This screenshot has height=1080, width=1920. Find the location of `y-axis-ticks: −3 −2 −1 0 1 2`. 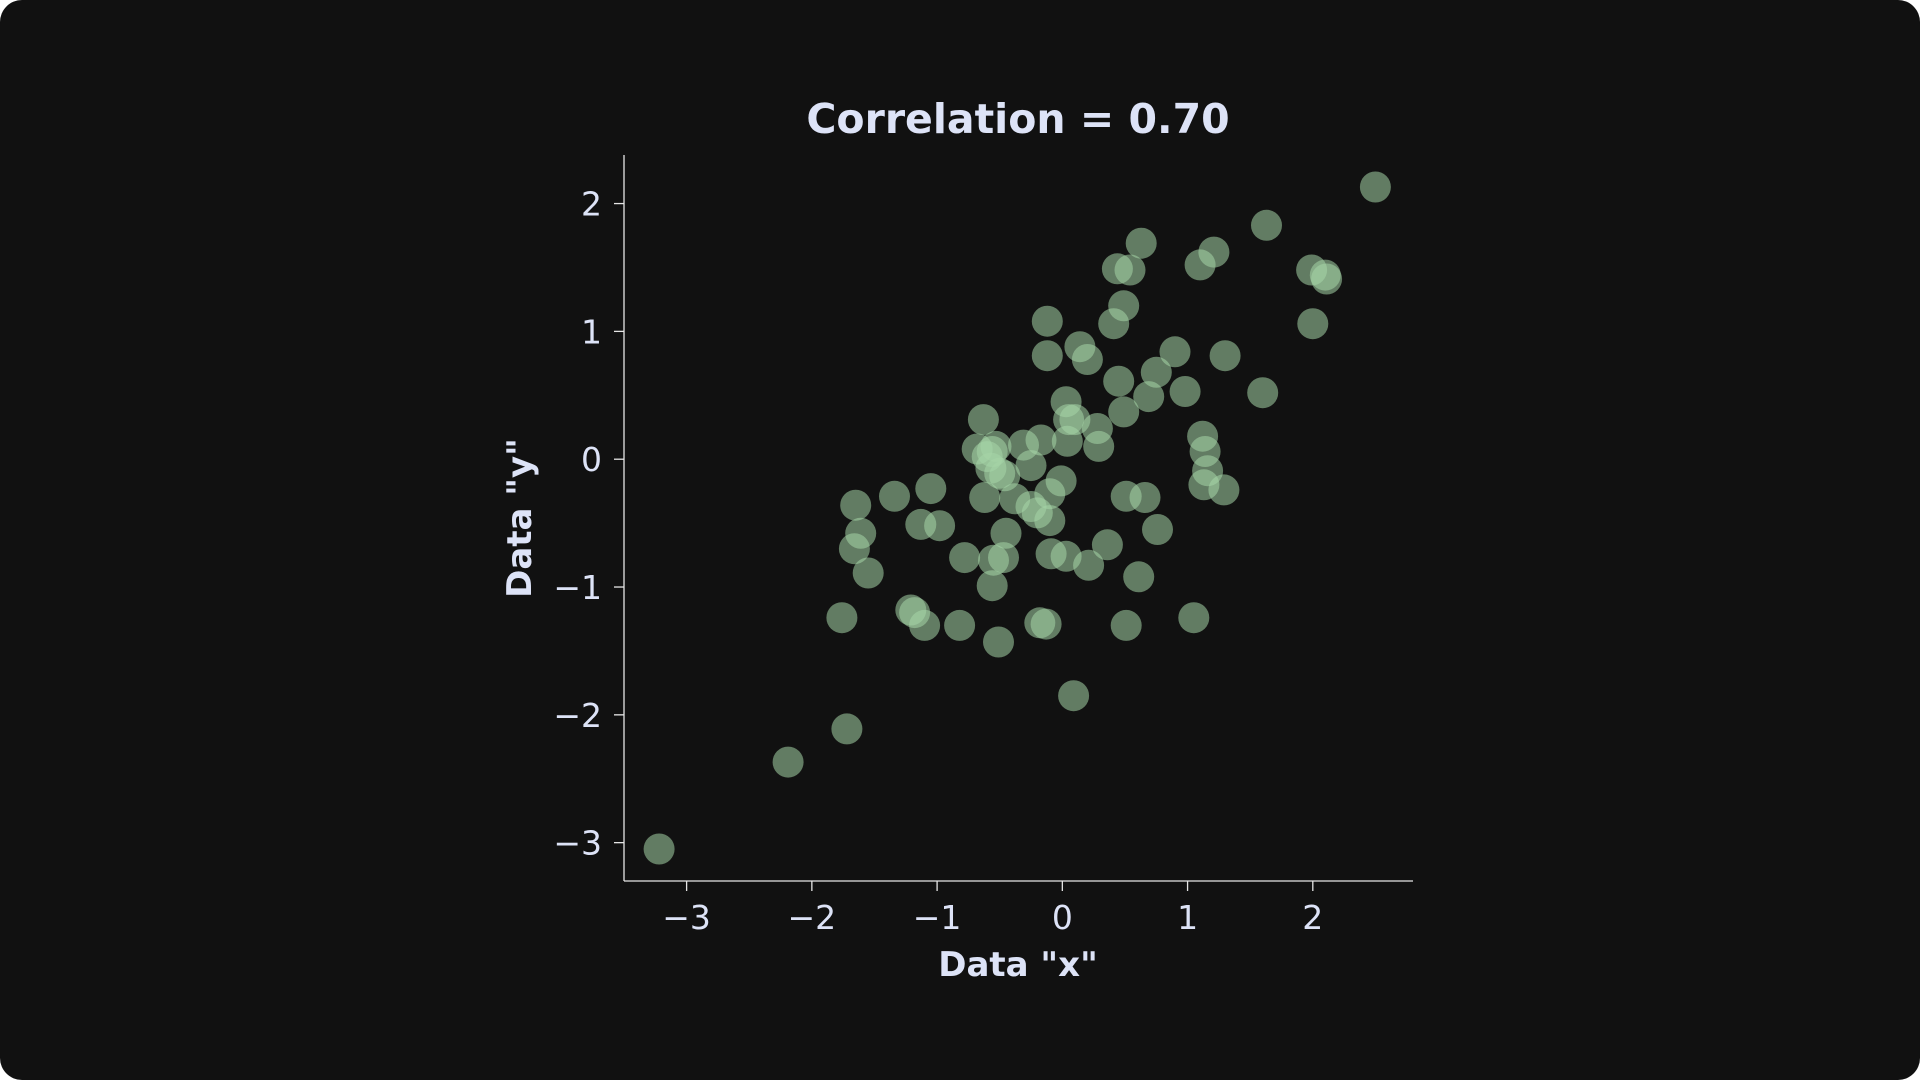

y-axis-ticks: −3 −2 −1 0 1 2 is located at coordinates (588, 524).